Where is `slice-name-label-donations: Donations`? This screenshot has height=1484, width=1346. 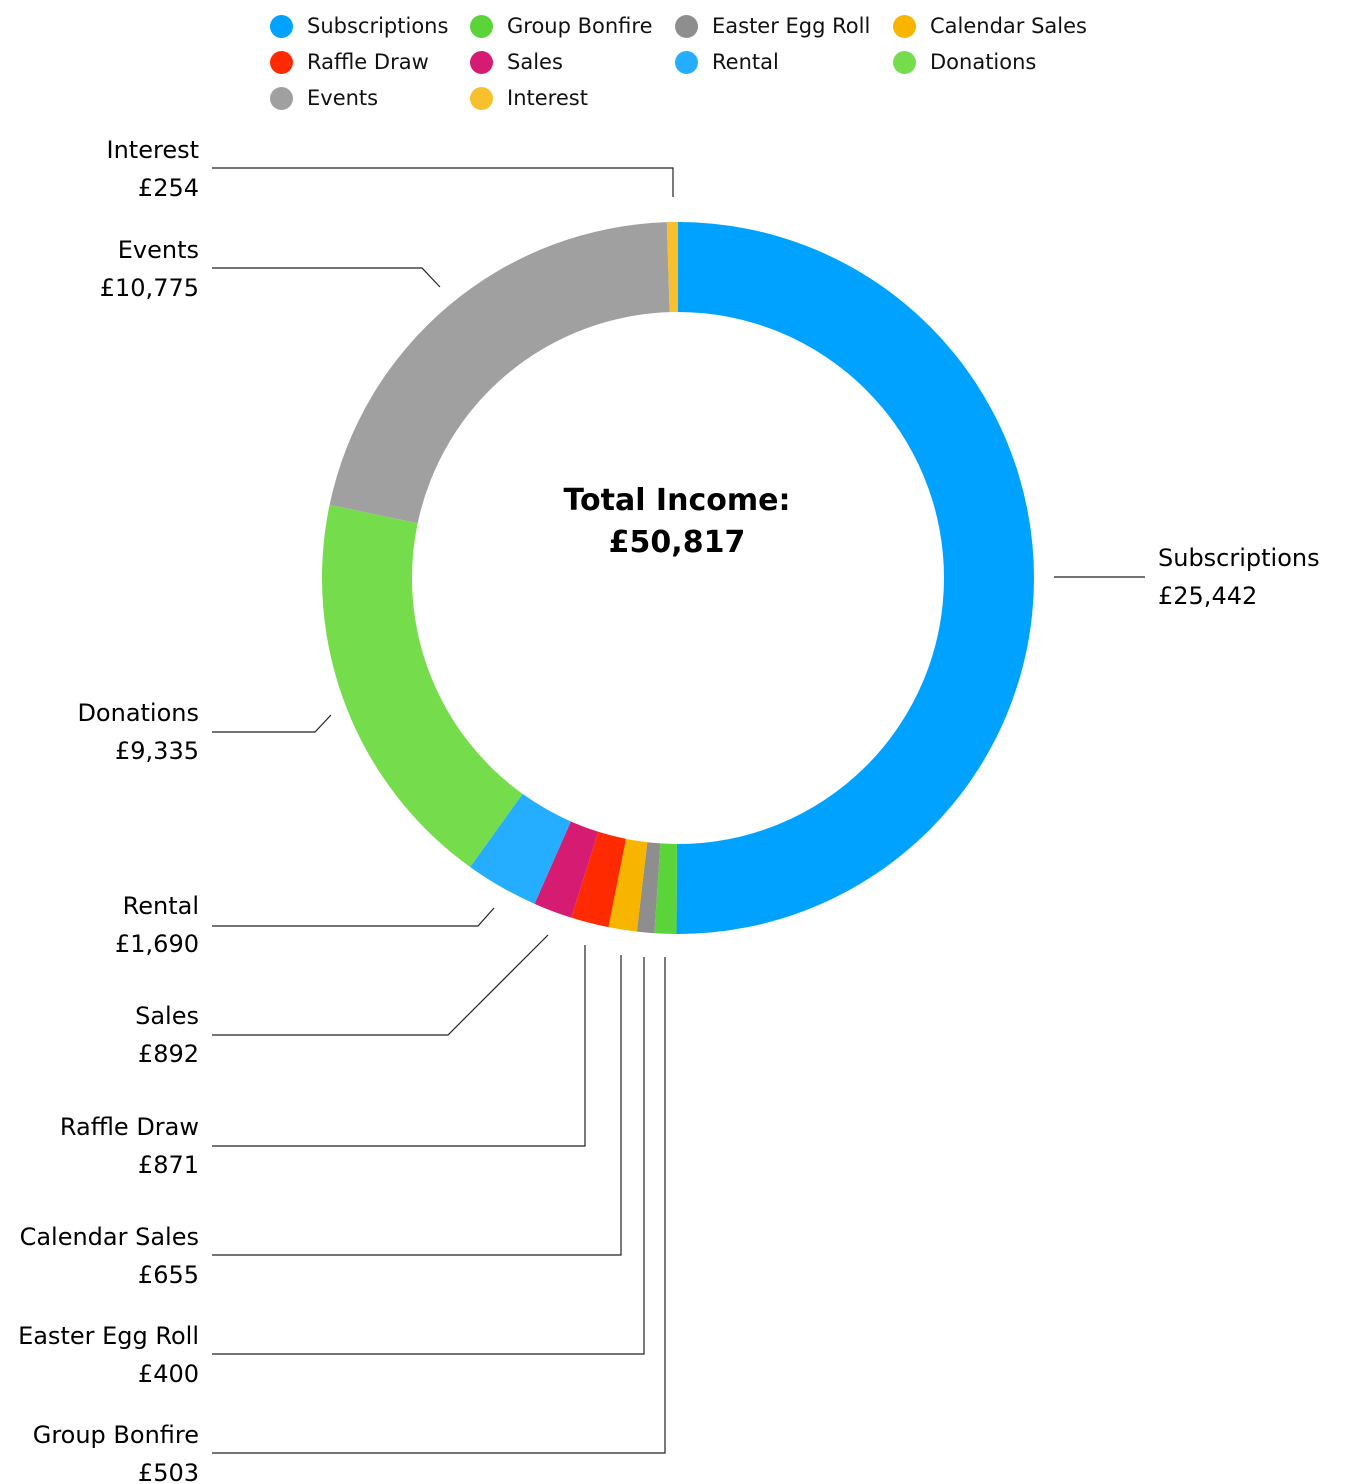
slice-name-label-donations: Donations is located at coordinates (138, 713).